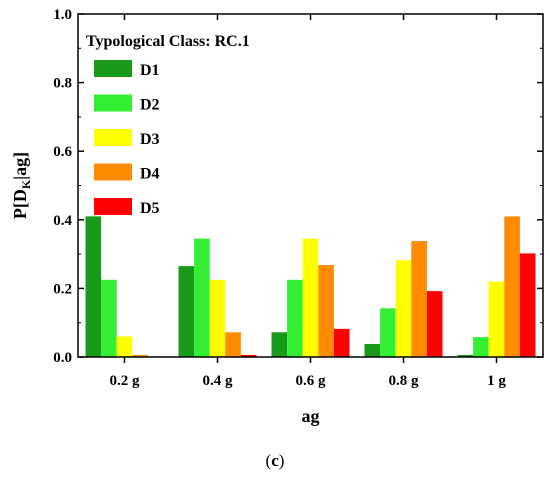 This screenshot has height=480, width=550. I want to click on panel-caption: (c), so click(275, 461).